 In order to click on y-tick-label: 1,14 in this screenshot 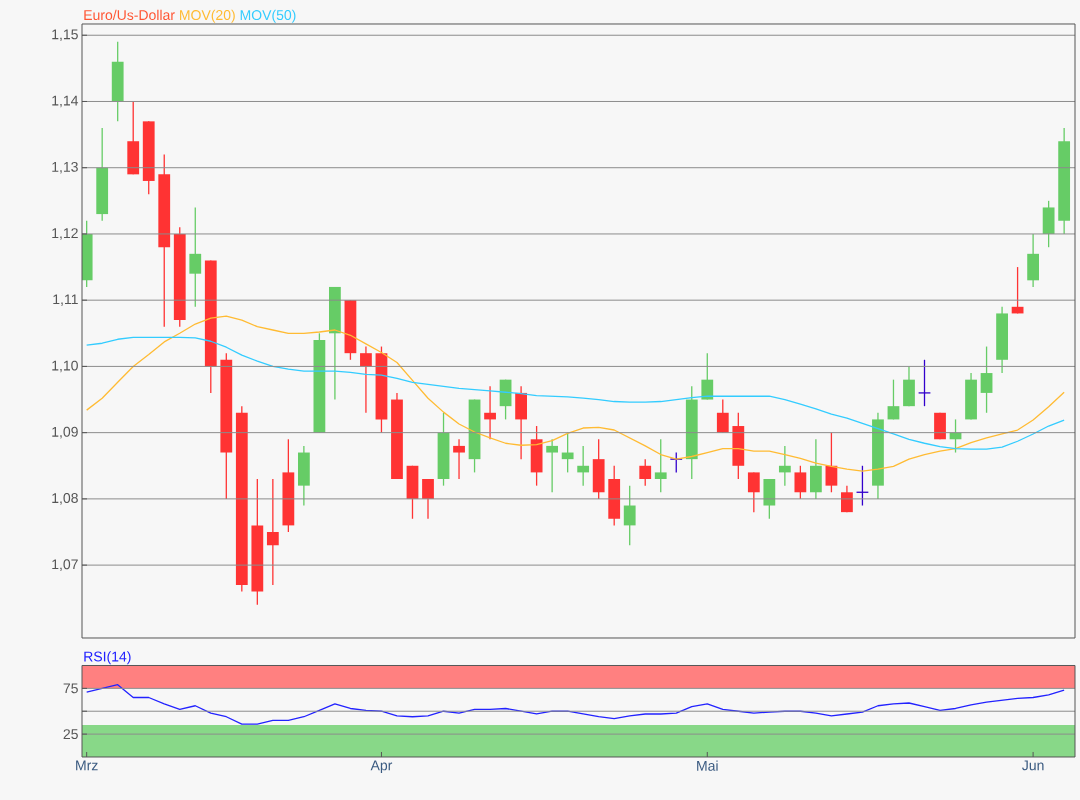, I will do `click(65, 101)`.